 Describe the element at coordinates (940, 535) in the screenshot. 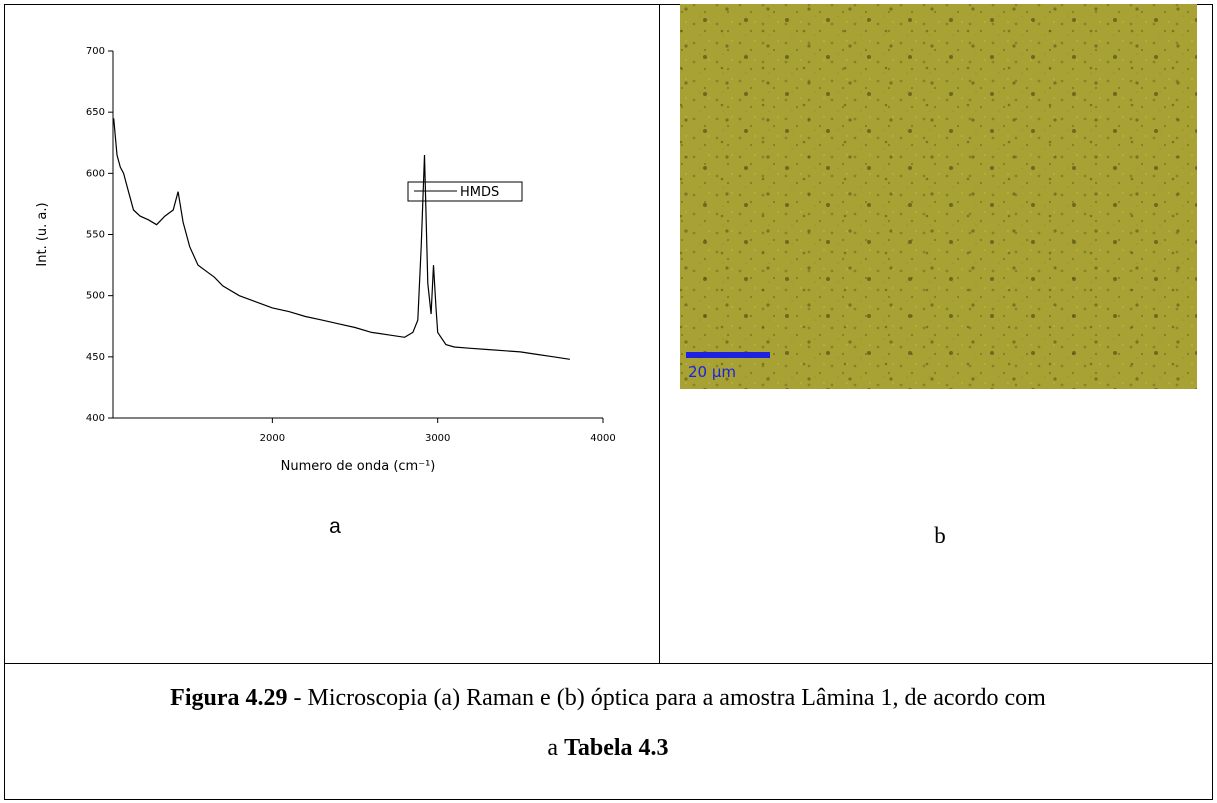

I see `panel-label: b` at that location.